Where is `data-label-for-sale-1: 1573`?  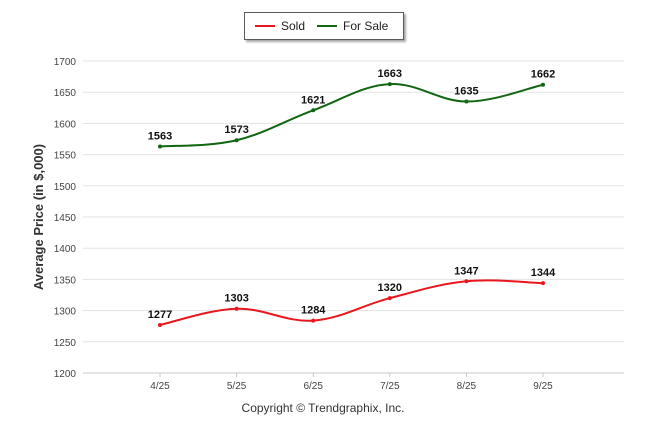
data-label-for-sale-1: 1573 is located at coordinates (236, 130).